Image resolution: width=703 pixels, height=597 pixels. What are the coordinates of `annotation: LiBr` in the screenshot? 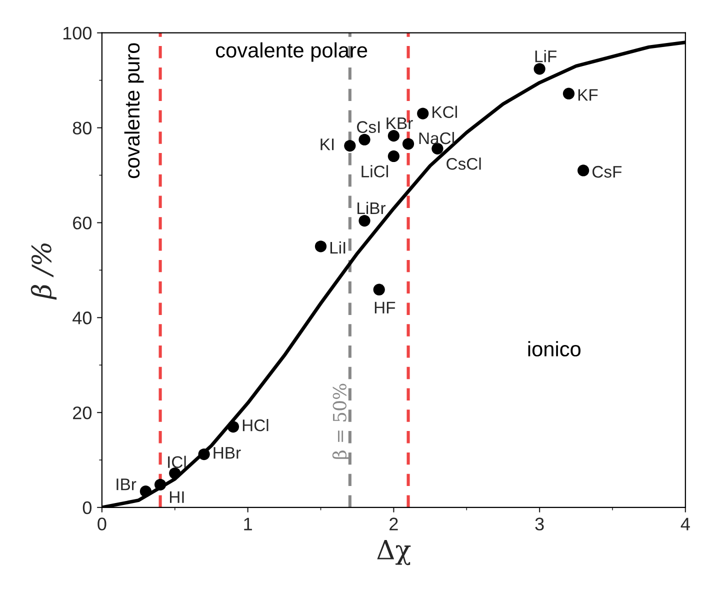 It's located at (372, 208).